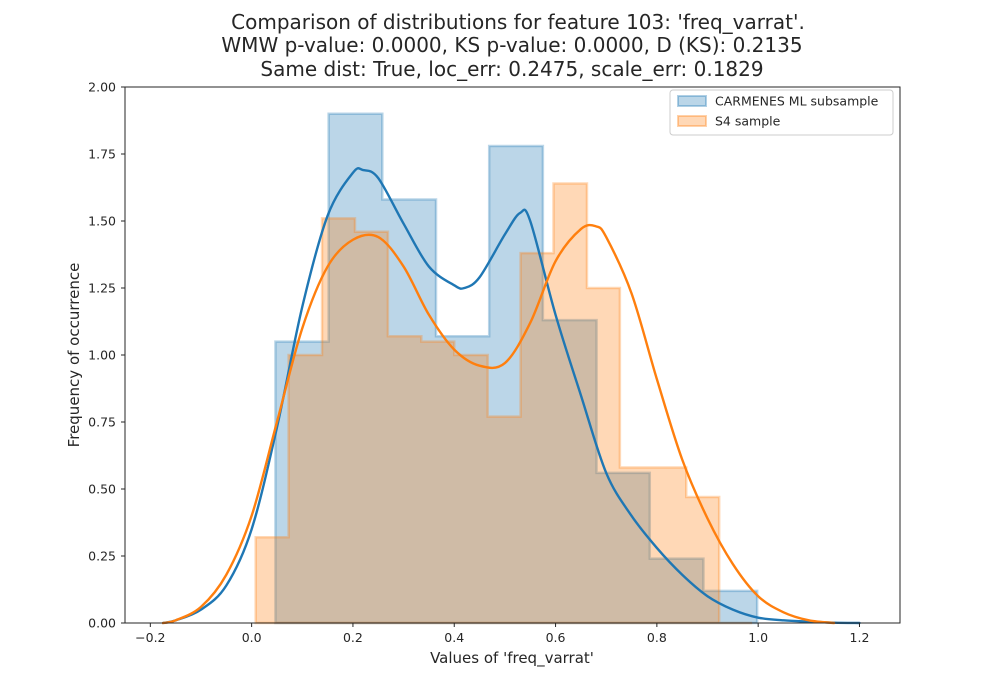 The width and height of the screenshot is (1000, 700). What do you see at coordinates (74, 355) in the screenshot?
I see `y-axis-label: Frequency of occurrence` at bounding box center [74, 355].